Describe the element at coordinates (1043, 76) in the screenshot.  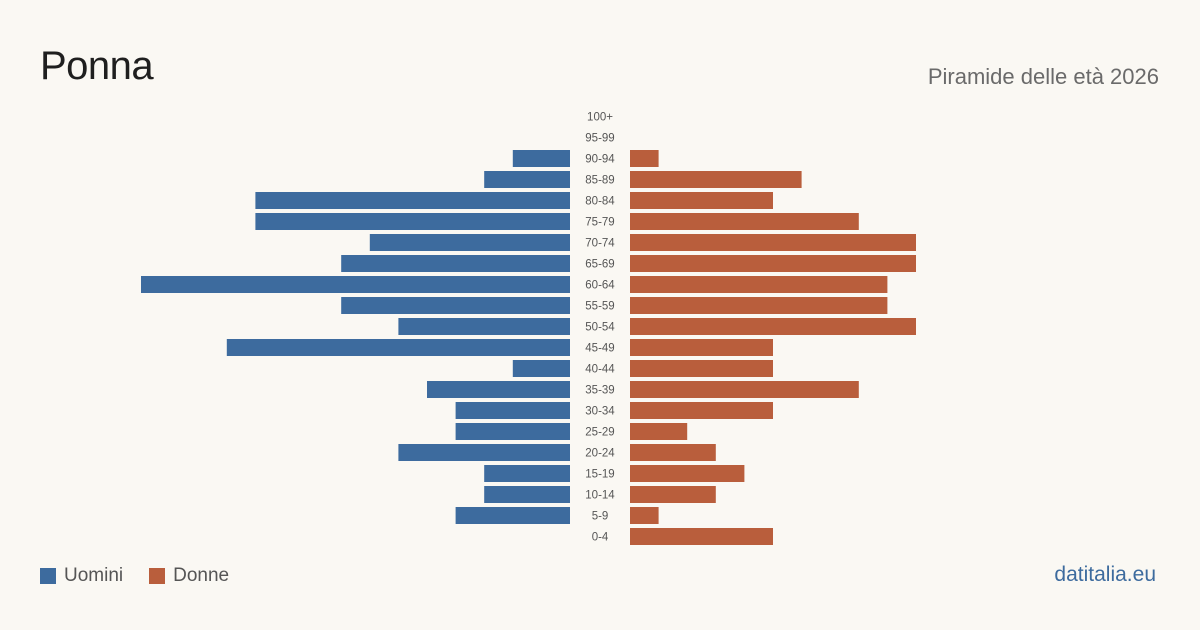
I see `chart-subtitle: Piramide delle età 2026` at that location.